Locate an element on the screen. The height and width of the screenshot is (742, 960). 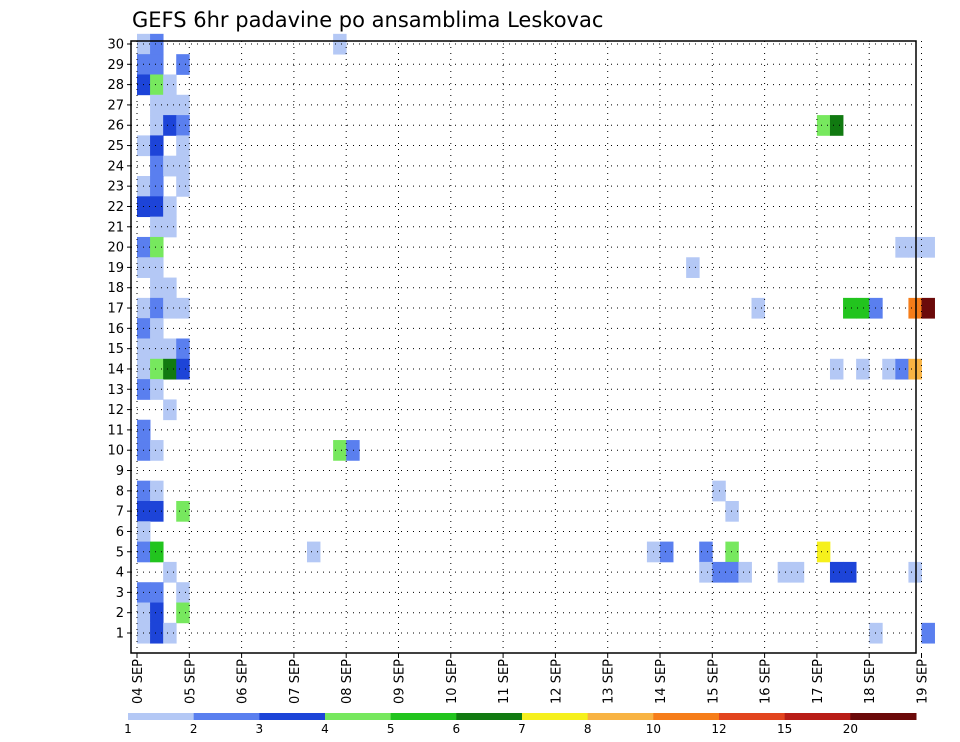
chart-title: GEFS 6hr padavine po ansamblima Leskovac is located at coordinates (367, 20).